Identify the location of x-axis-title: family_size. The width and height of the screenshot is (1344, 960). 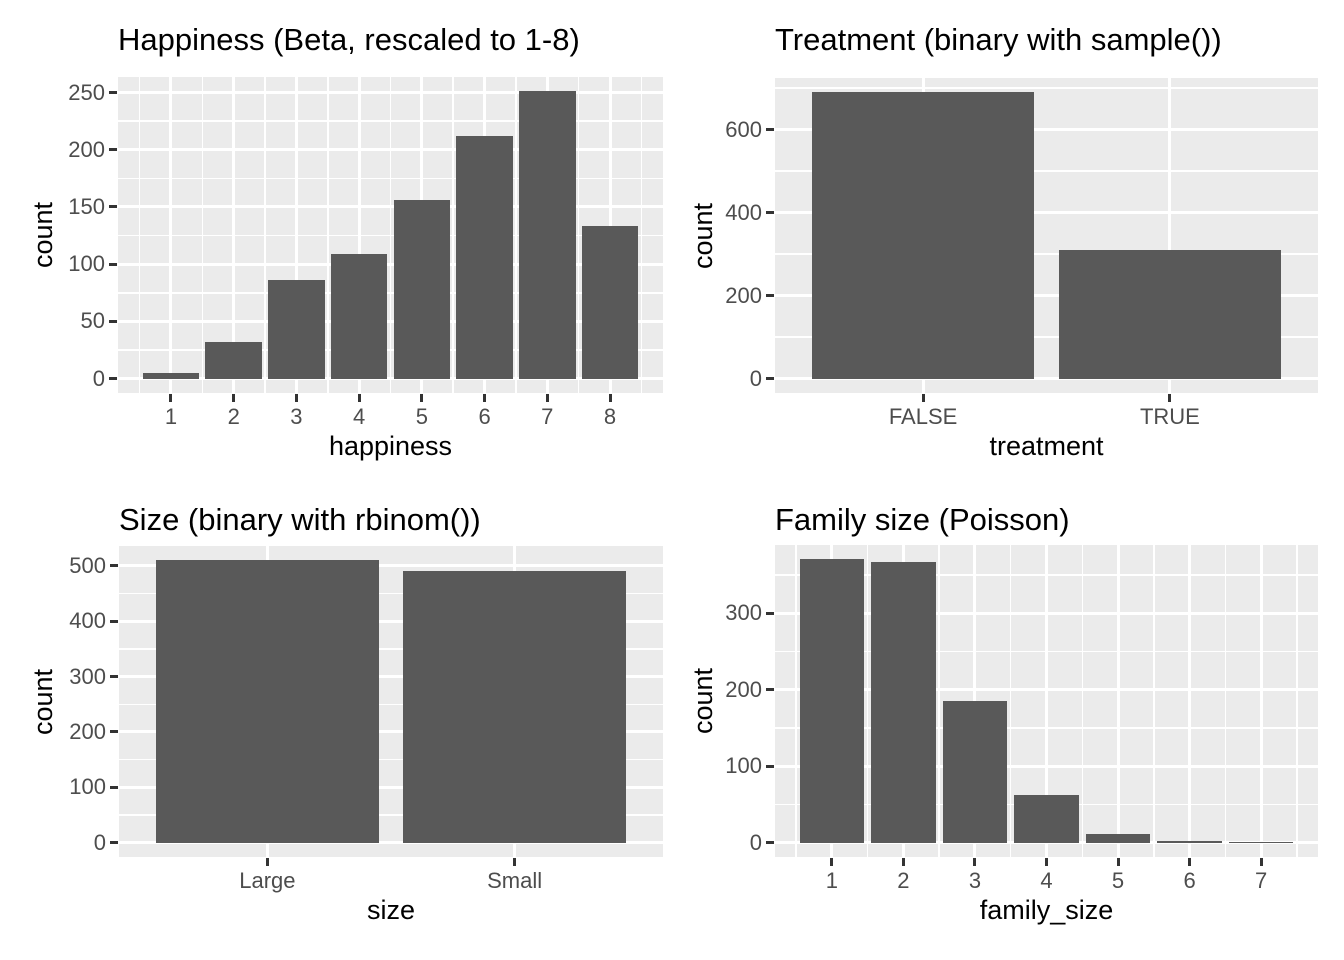
(1046, 910).